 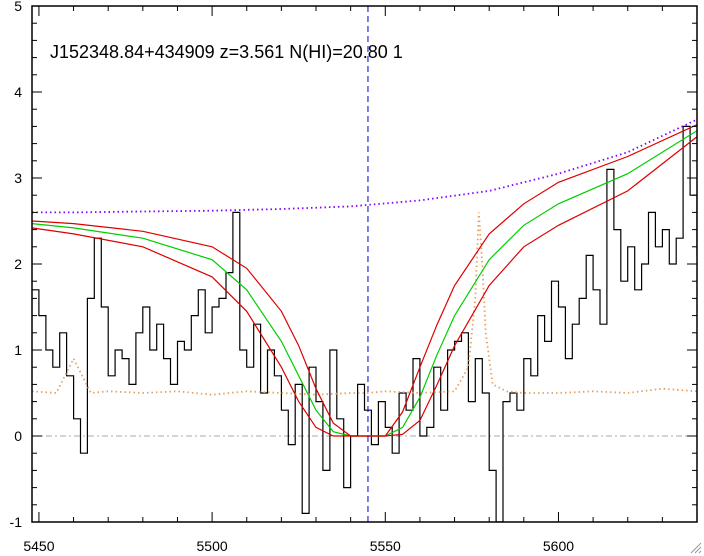 I want to click on y-tick-label: 3, so click(x=18, y=178).